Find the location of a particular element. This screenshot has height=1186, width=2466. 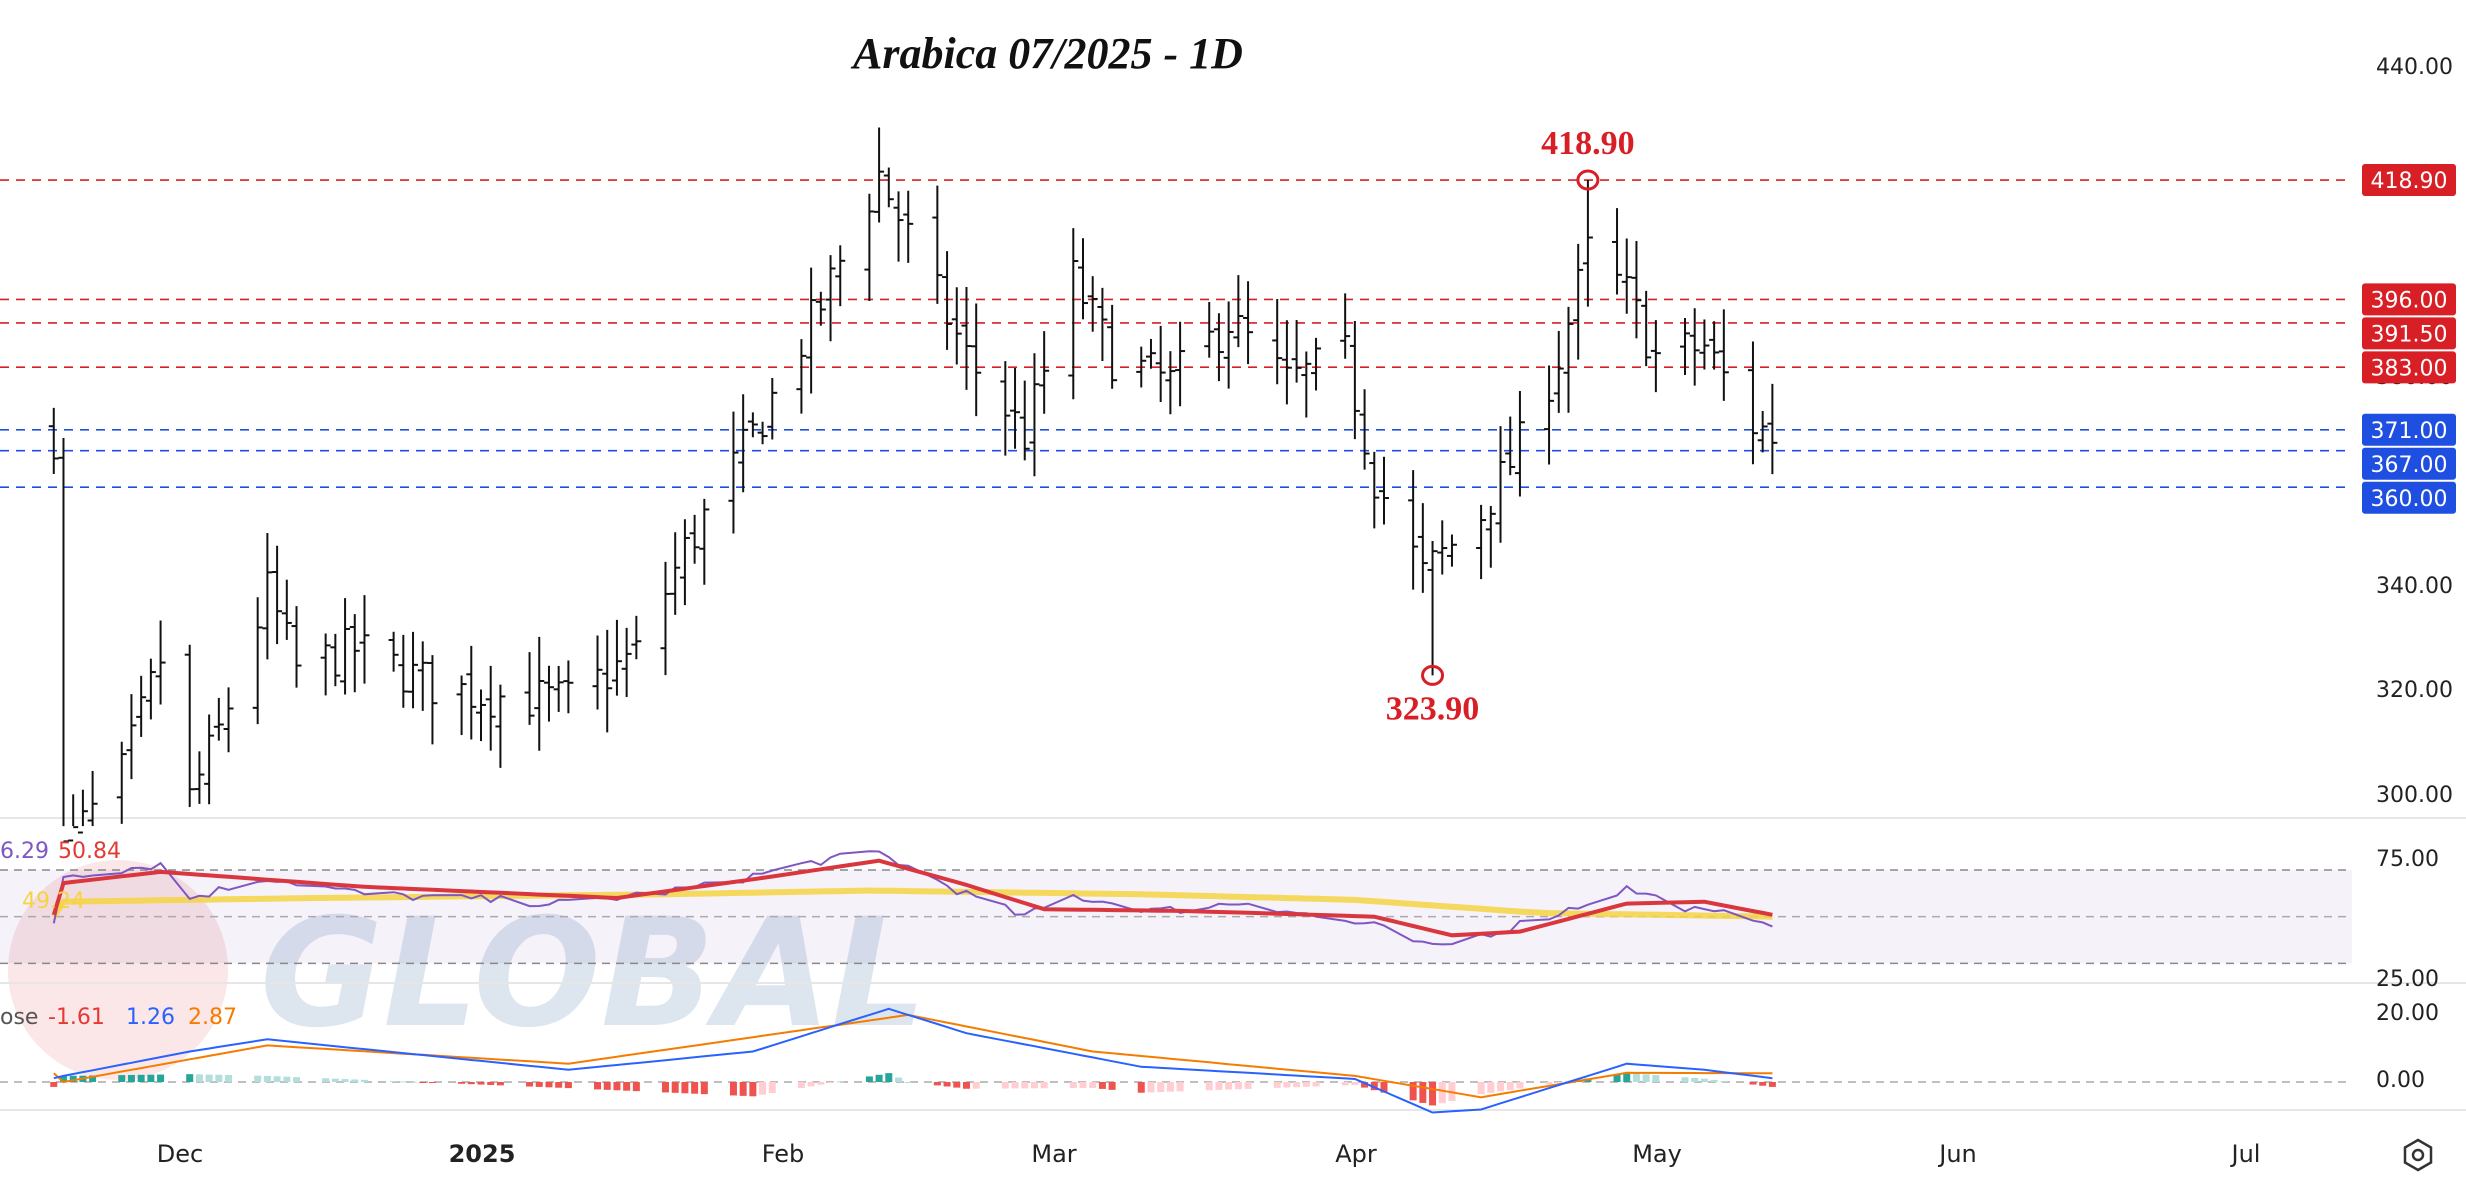

macd-line is located at coordinates (913, 1060).